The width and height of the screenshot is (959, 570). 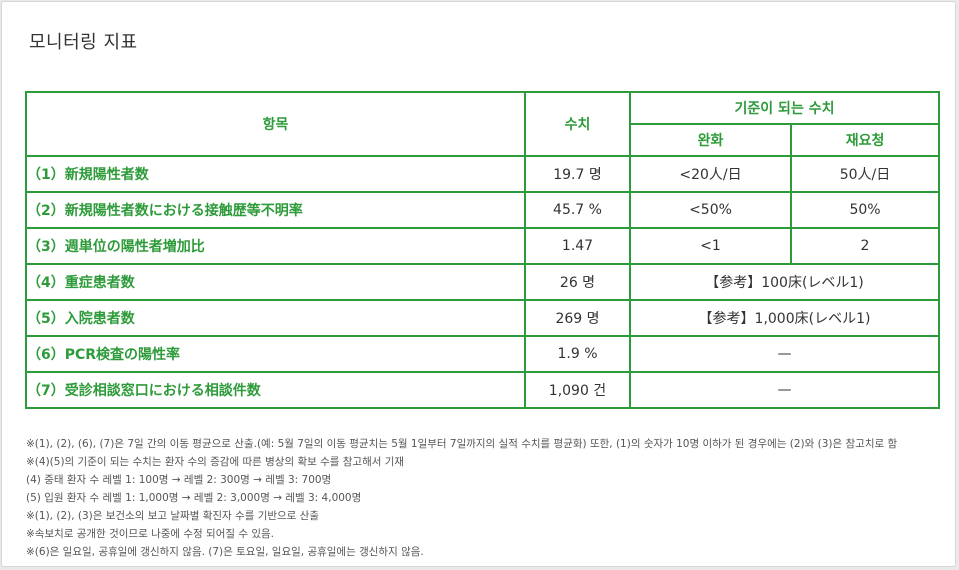 What do you see at coordinates (275, 246) in the screenshot?
I see `row-label: （3）週単位の陽性者増加比` at bounding box center [275, 246].